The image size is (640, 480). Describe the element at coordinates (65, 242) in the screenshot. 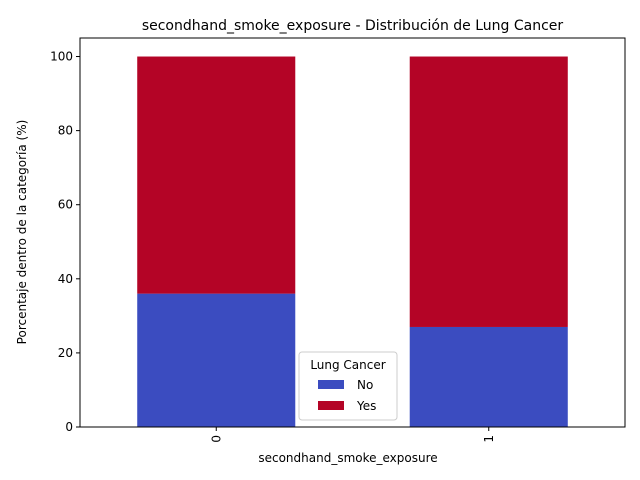

I see `y-axis-ticks: 0 20 40 60 80 100` at that location.